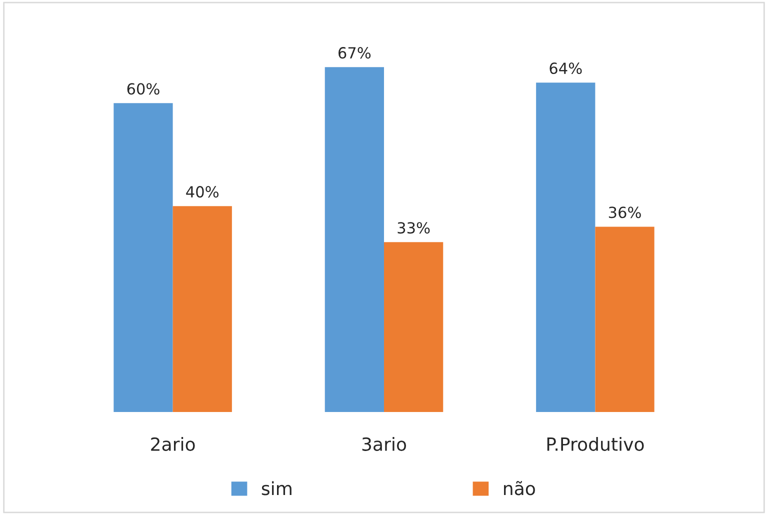 The width and height of the screenshot is (768, 515). Describe the element at coordinates (354, 53) in the screenshot. I see `data-label: 67%` at that location.